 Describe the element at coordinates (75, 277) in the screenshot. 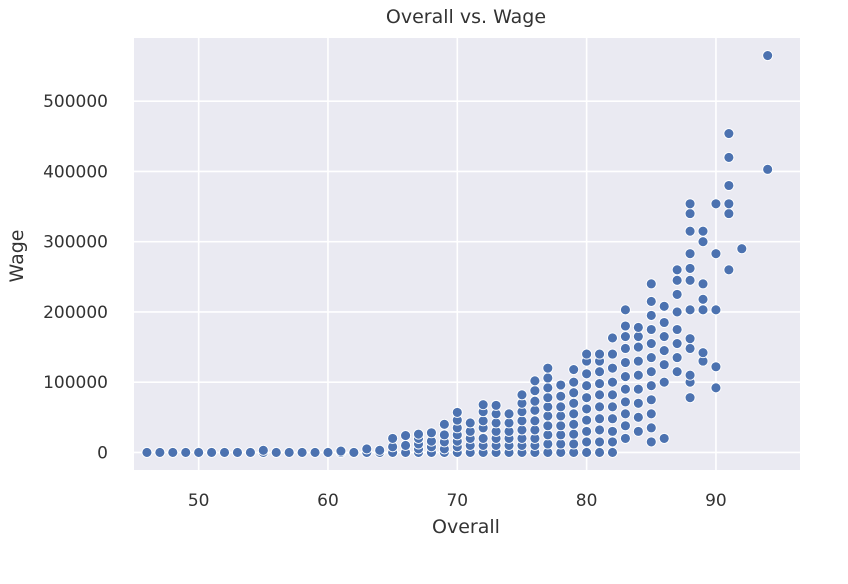

I see `y-axis-ticks: 0 100000 200000 300000 400000 500000` at that location.